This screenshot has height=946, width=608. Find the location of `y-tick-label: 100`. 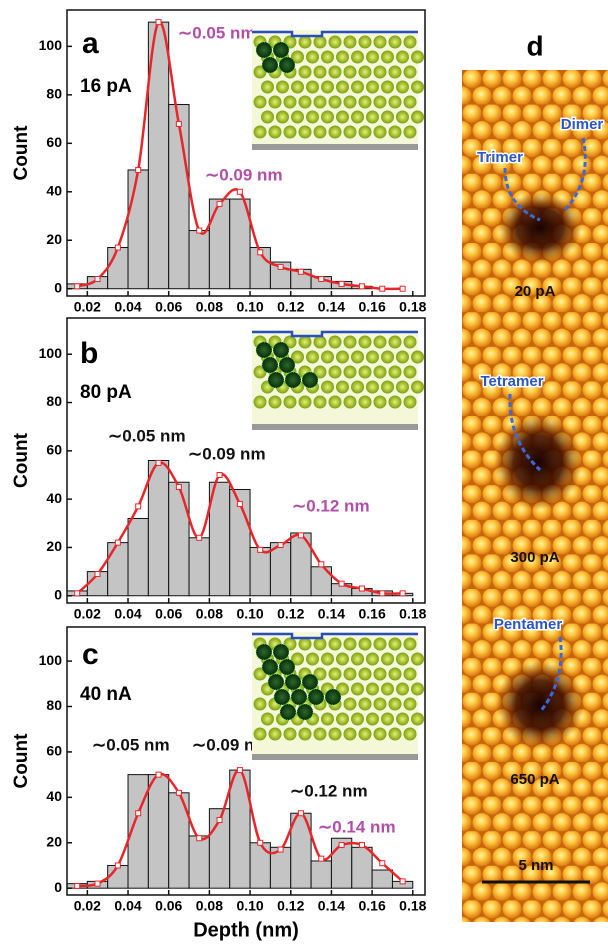

y-tick-label: 100 is located at coordinates (51, 660).